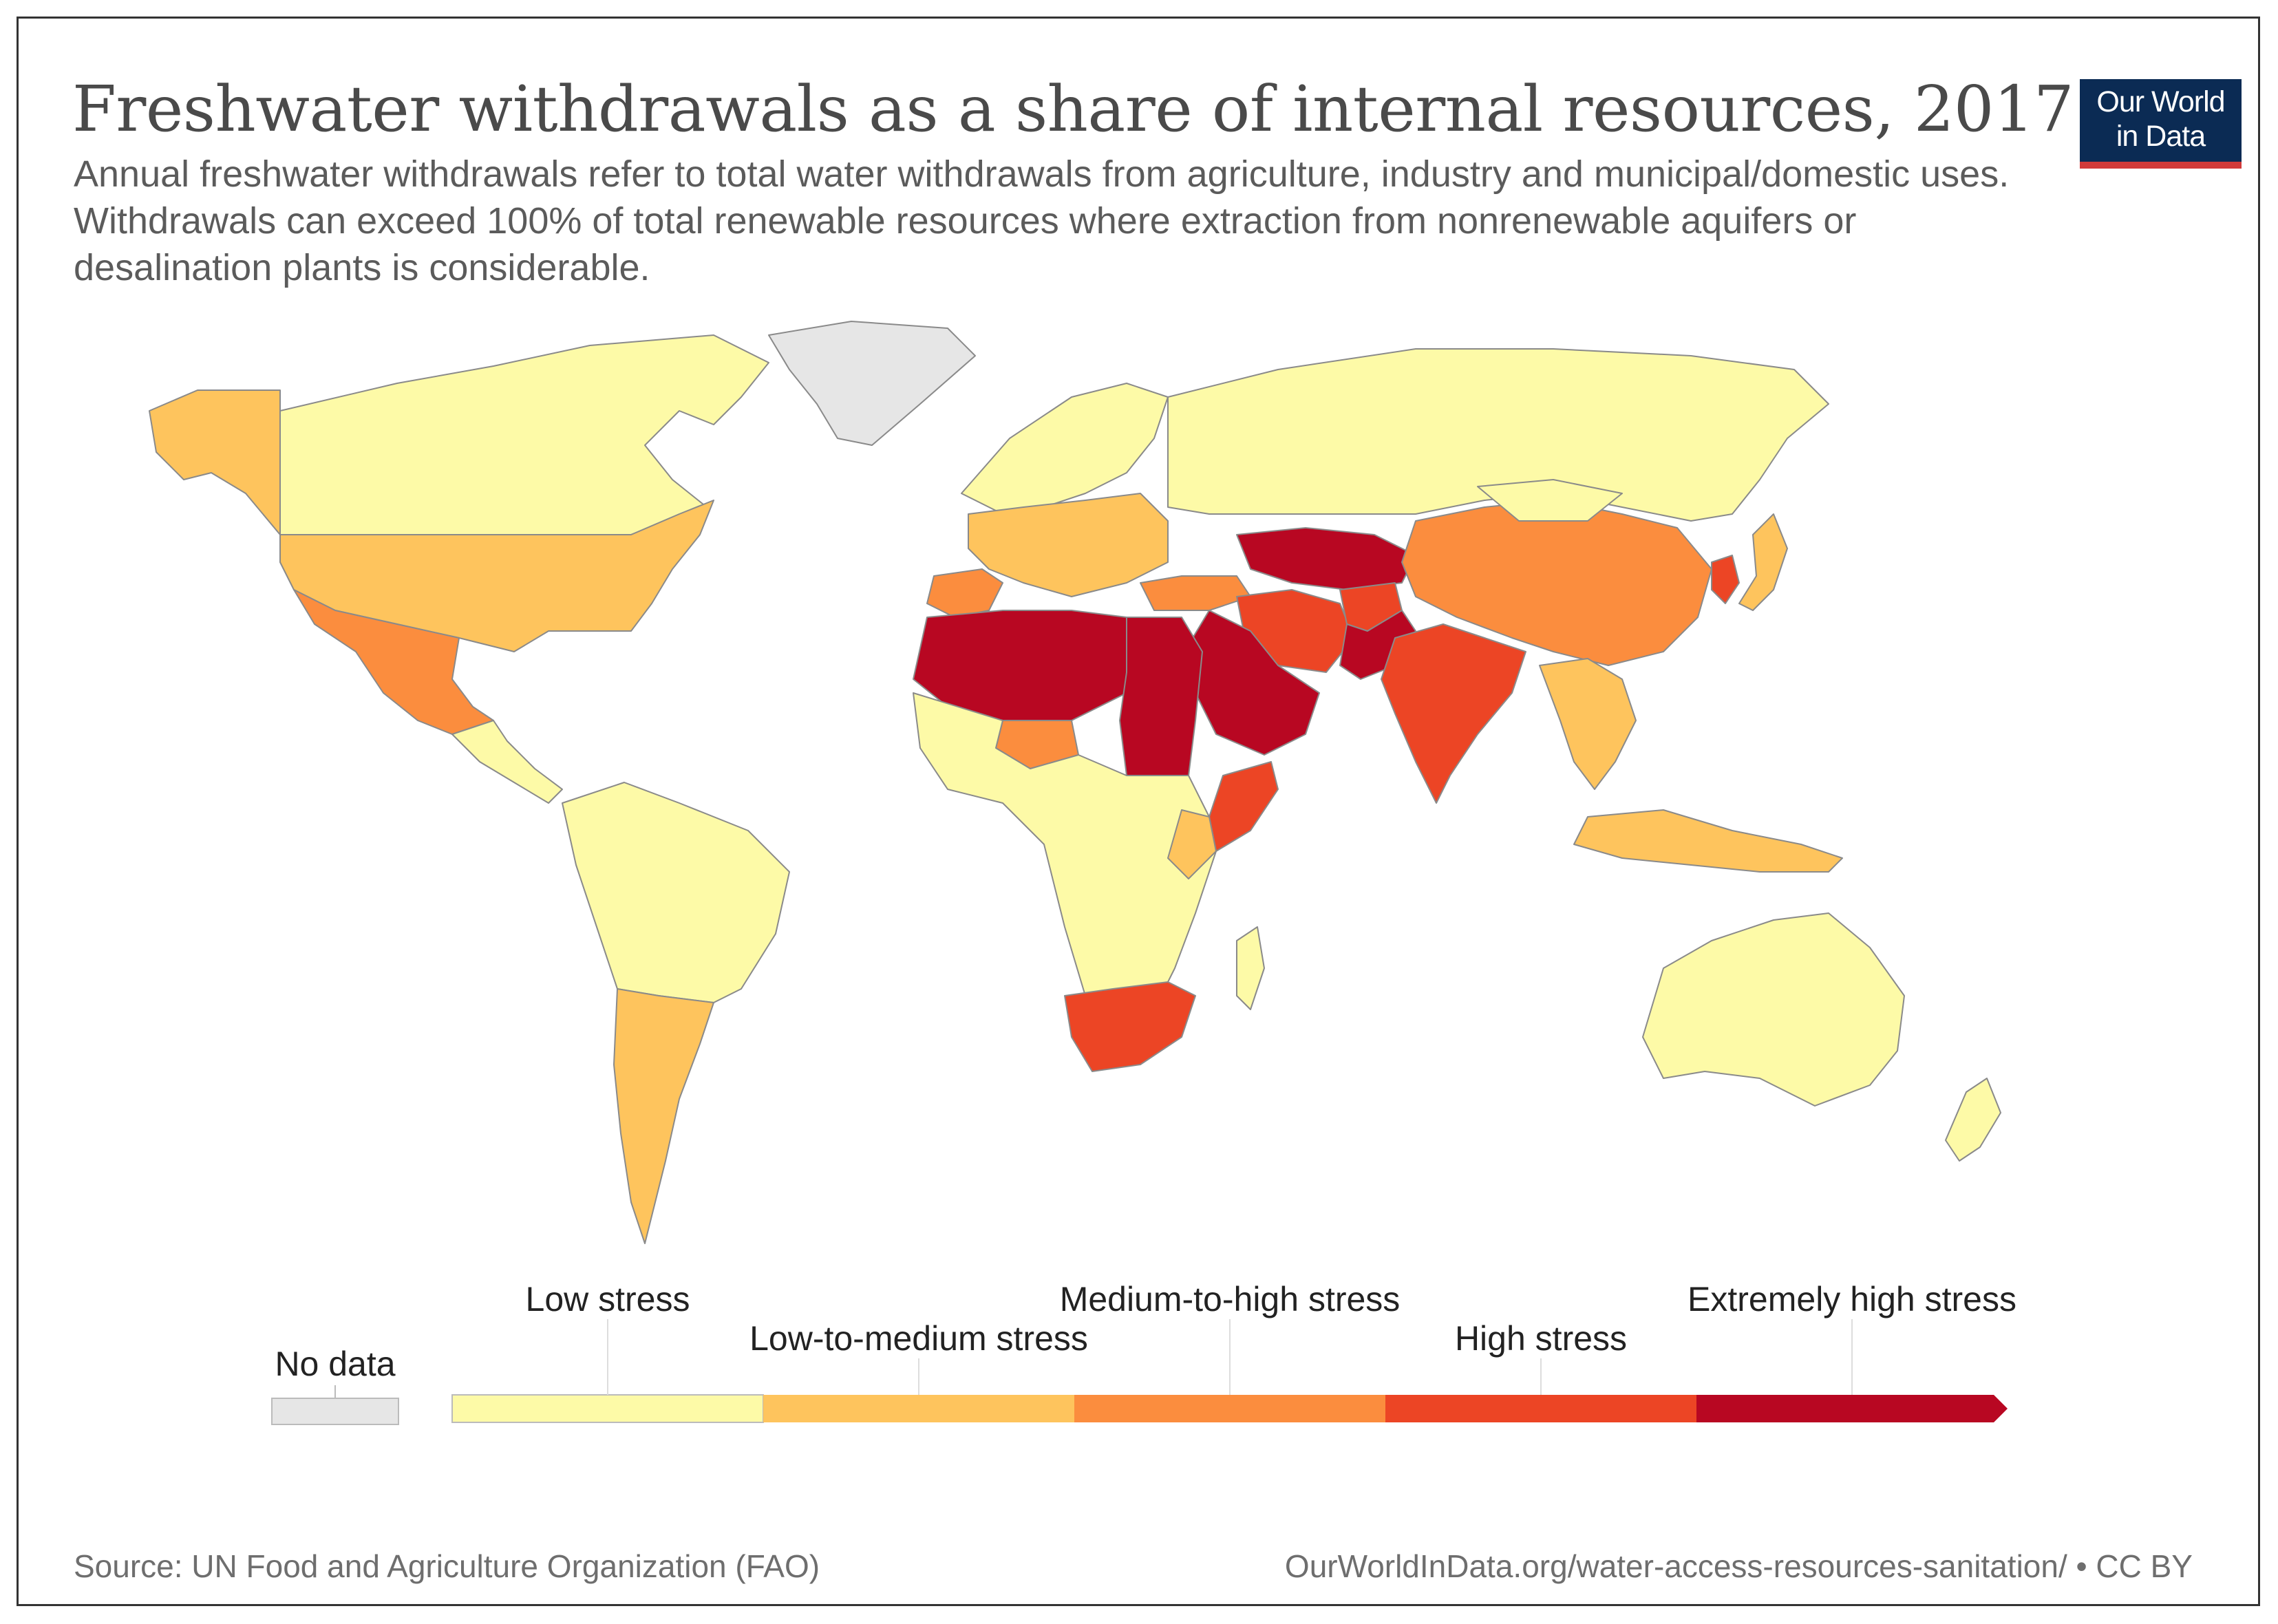 Image resolution: width=2278 pixels, height=1624 pixels. Describe the element at coordinates (964, 593) in the screenshot. I see `region-spain` at that location.